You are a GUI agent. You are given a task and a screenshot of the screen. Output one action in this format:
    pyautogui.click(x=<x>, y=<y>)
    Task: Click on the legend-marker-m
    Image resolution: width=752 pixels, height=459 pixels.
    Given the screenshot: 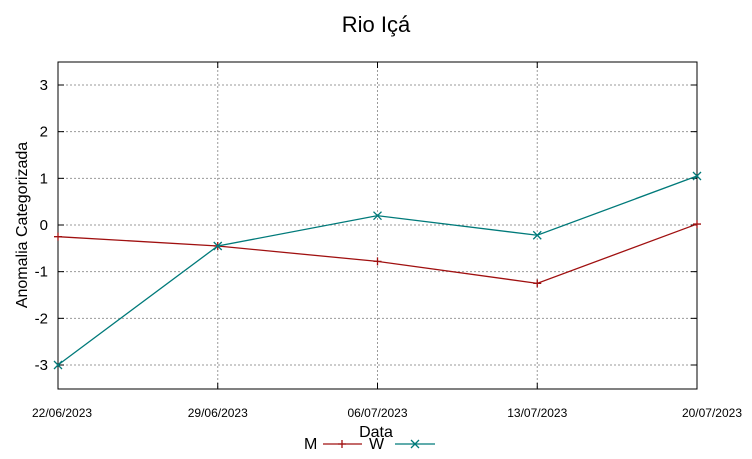 What is the action you would take?
    pyautogui.click(x=342, y=444)
    